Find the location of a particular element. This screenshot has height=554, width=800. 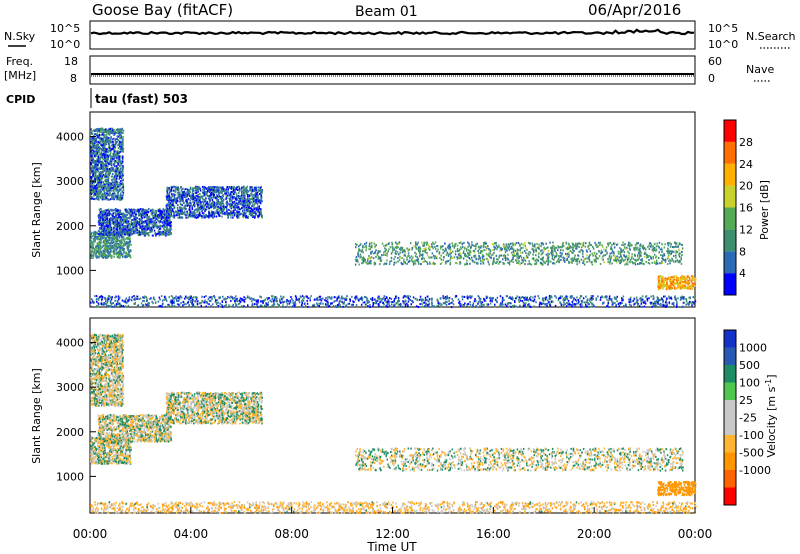

cpid-label: CPID is located at coordinates (20, 99).